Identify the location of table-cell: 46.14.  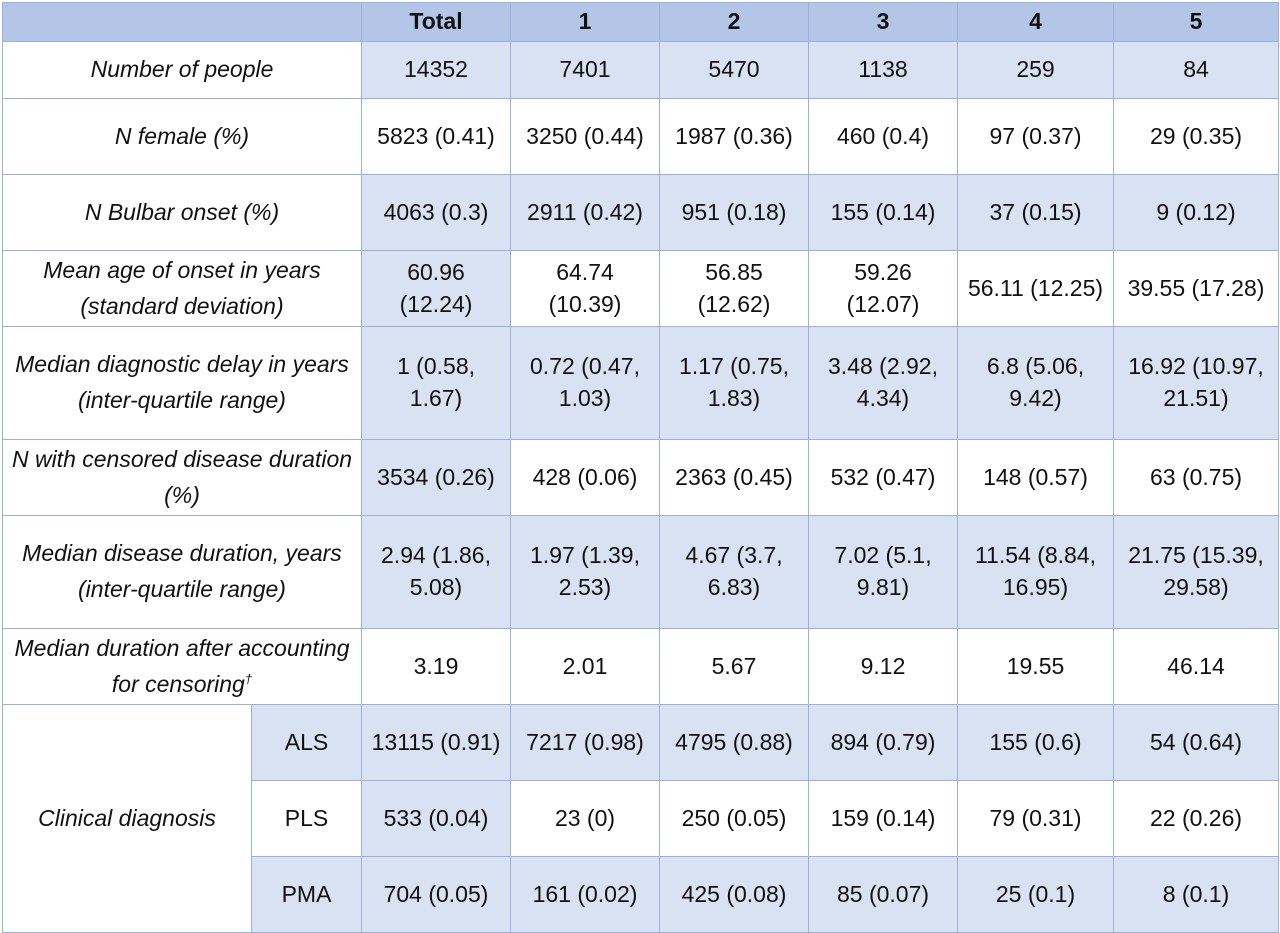
(1196, 666).